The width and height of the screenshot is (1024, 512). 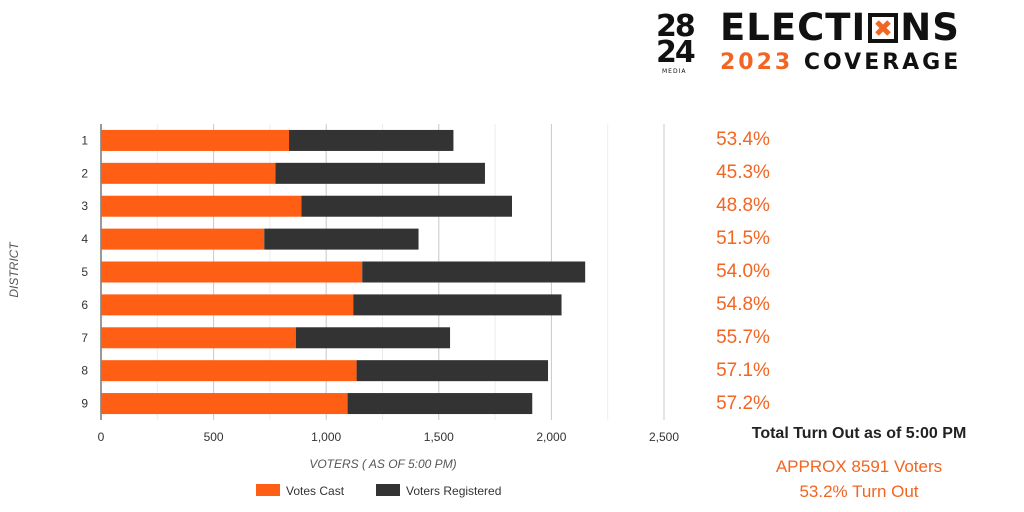 What do you see at coordinates (183, 239) in the screenshot?
I see `bar-district-4-votes-cast` at bounding box center [183, 239].